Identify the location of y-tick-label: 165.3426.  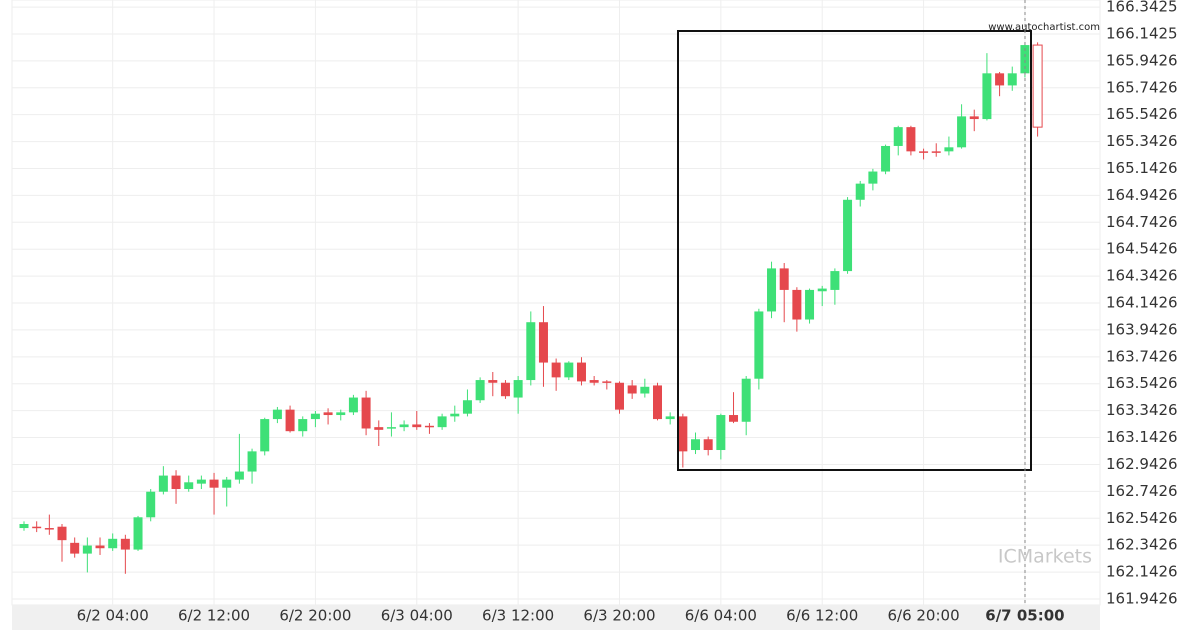
(1142, 141).